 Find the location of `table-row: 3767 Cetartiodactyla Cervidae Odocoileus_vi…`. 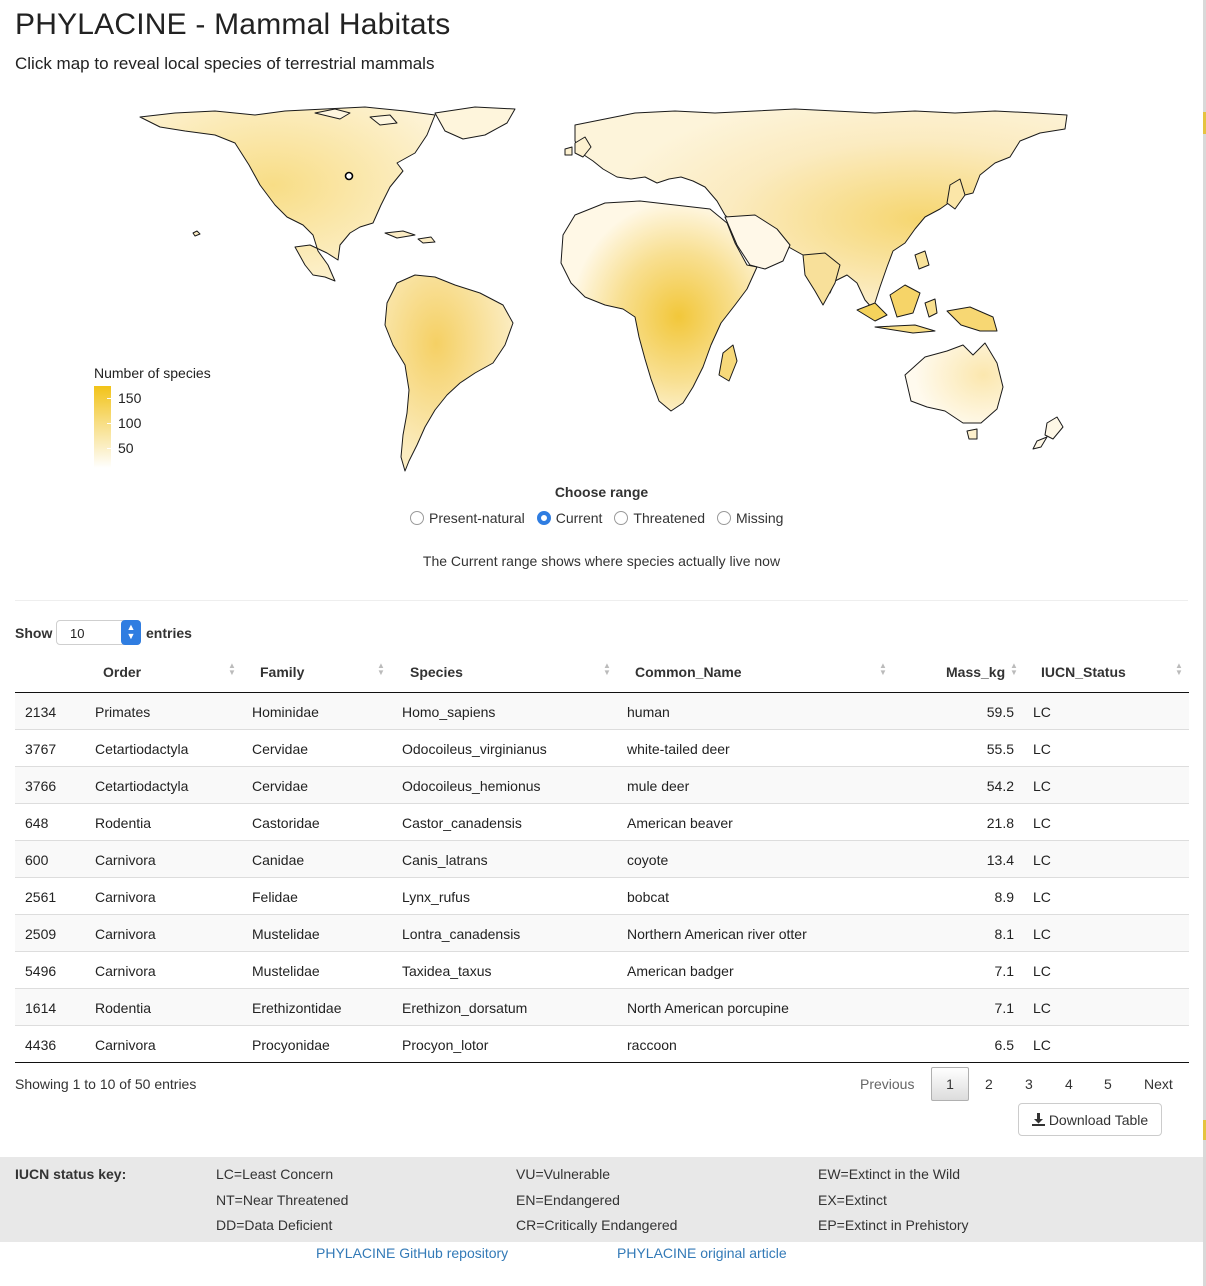

table-row: 3767 Cetartiodactyla Cervidae Odocoileus_vi… is located at coordinates (602, 748).